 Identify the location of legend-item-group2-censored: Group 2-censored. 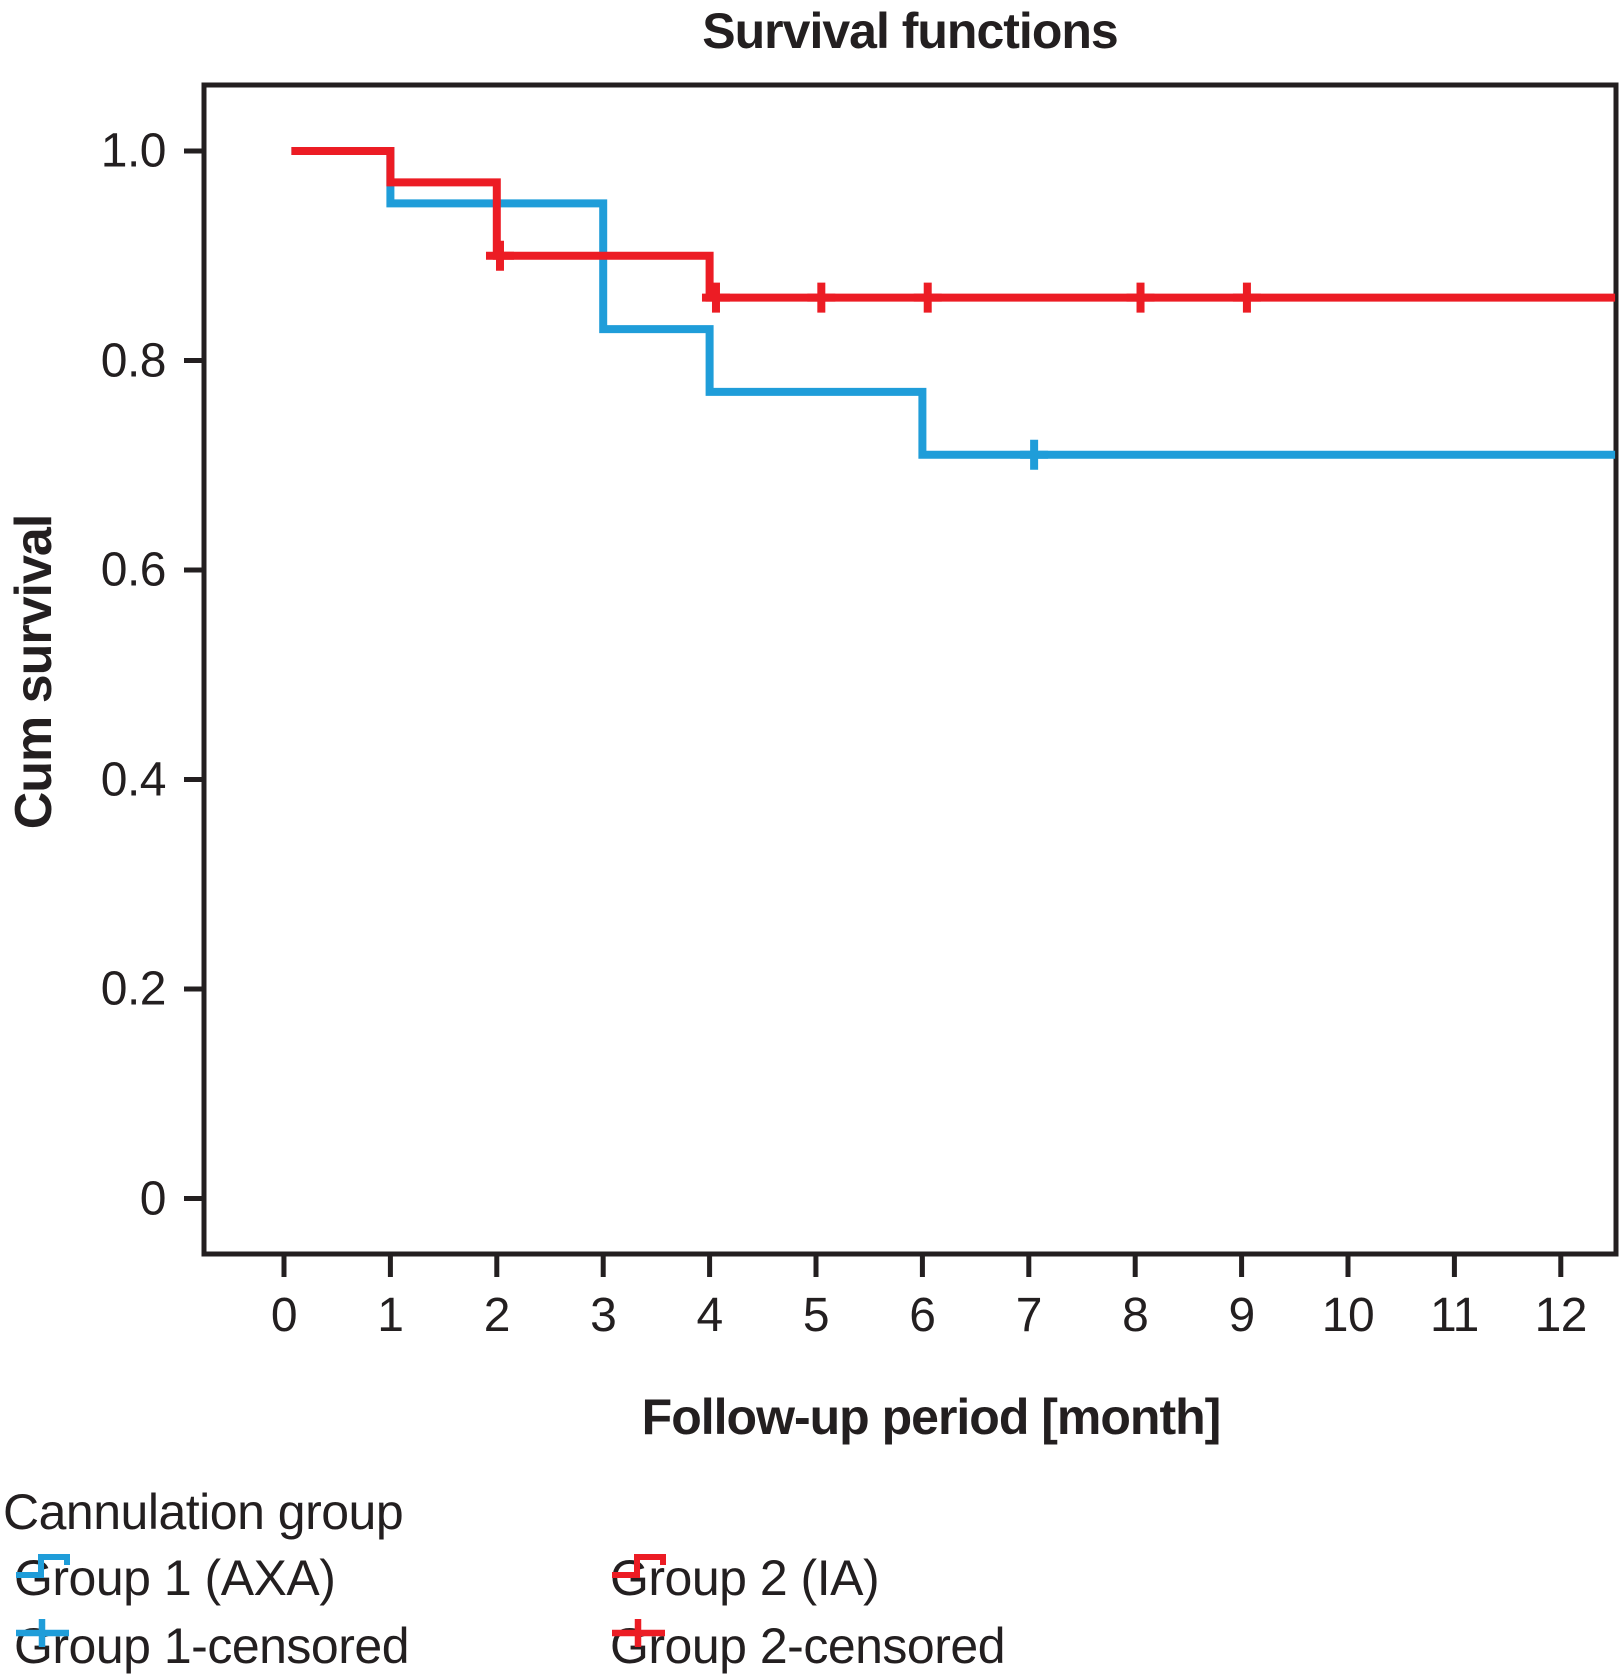
(808, 1646).